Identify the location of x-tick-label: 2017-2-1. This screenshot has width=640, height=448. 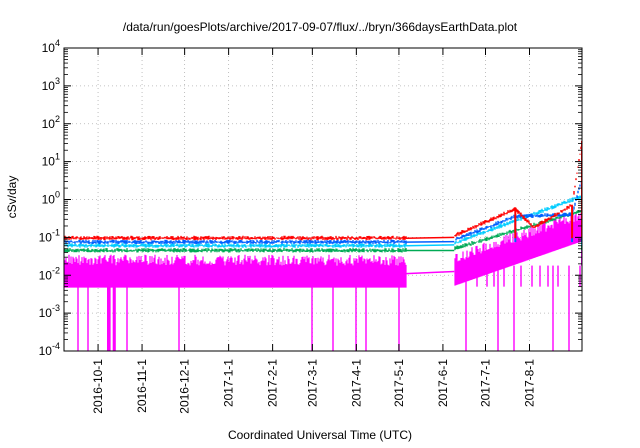
(273, 383).